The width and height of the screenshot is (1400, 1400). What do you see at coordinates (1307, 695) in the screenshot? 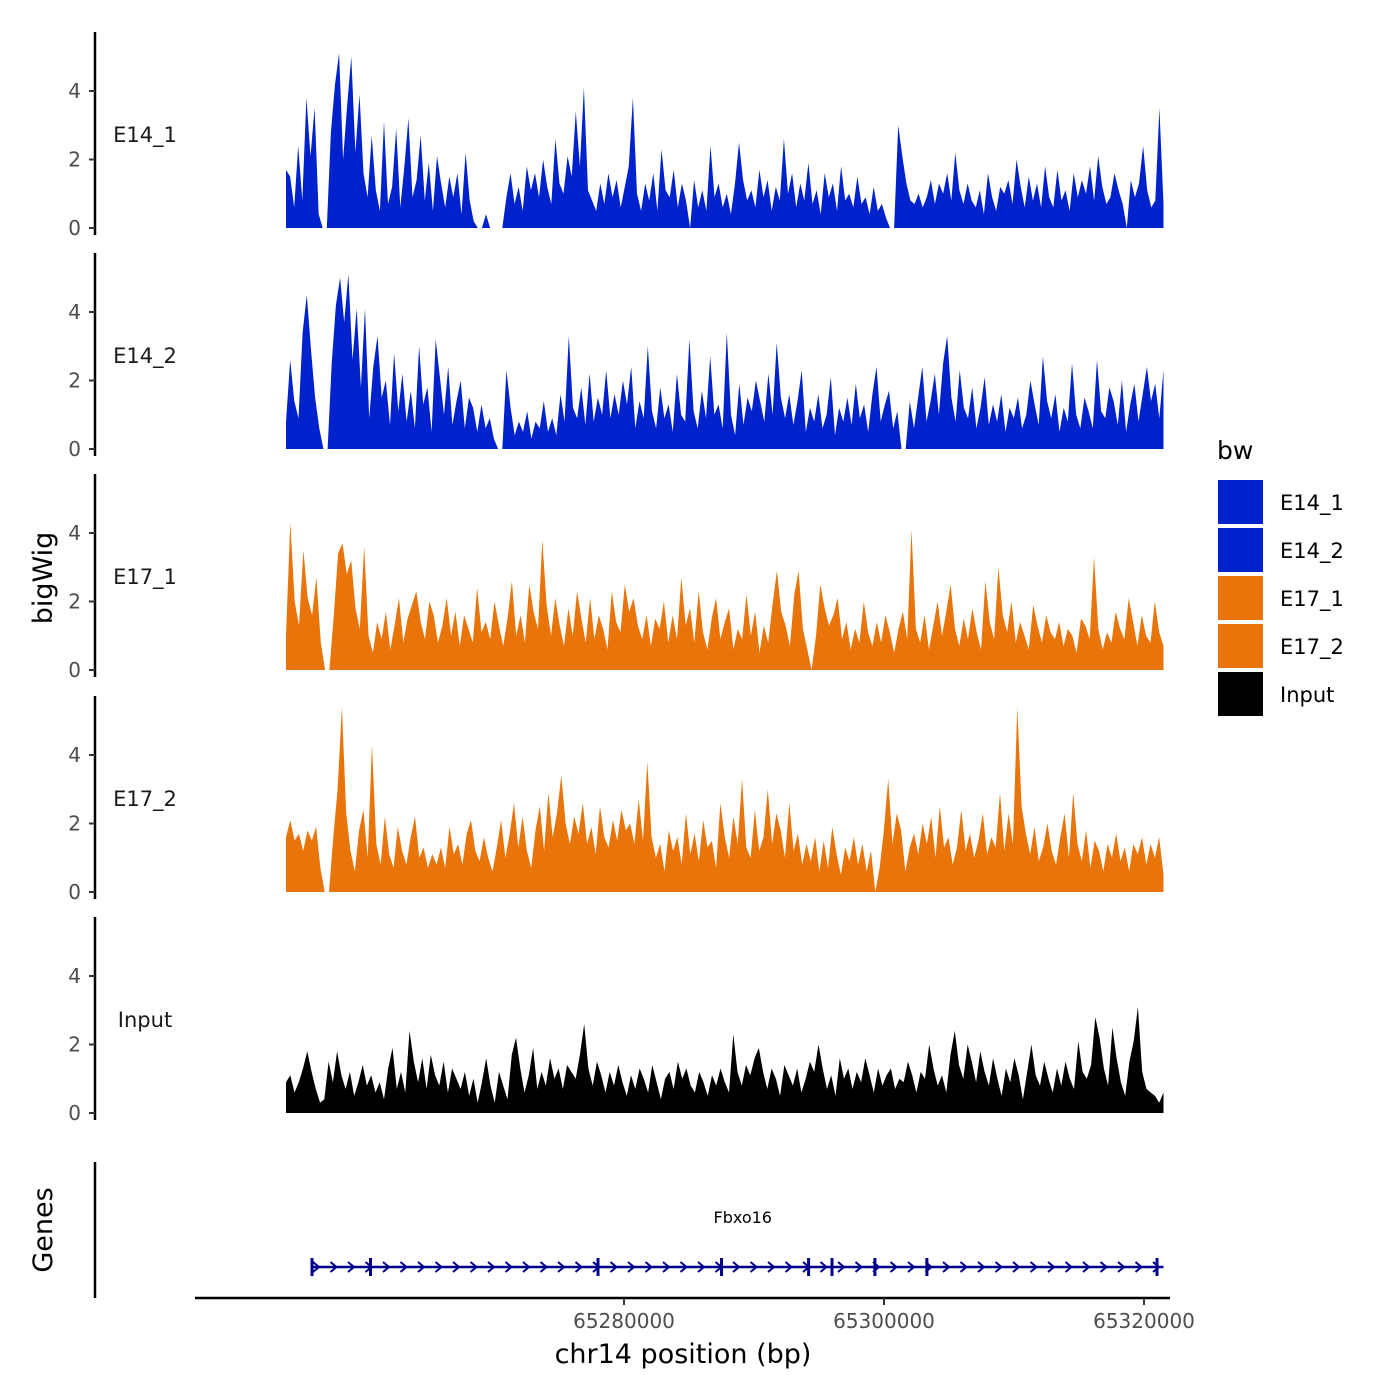
I see `legend-label: Input` at bounding box center [1307, 695].